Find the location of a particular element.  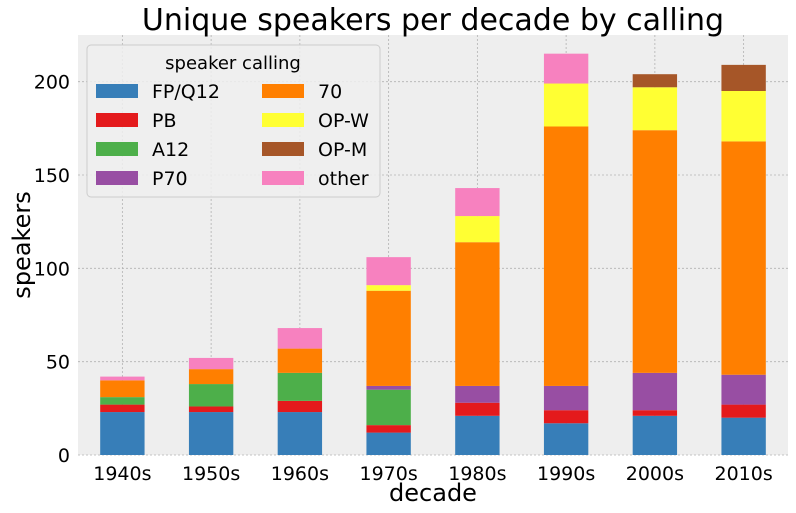

legend-title: speaker calling is located at coordinates (233, 63).